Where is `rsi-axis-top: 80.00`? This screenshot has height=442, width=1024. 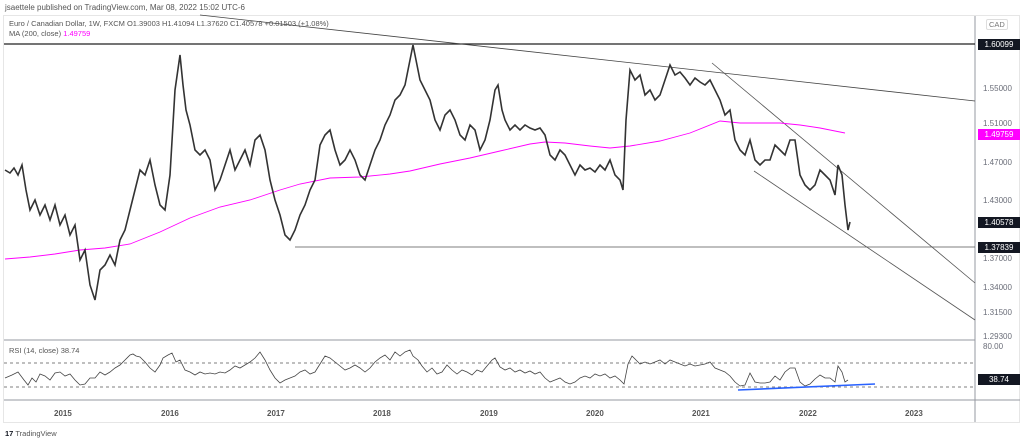
rsi-axis-top: 80.00 is located at coordinates (993, 346).